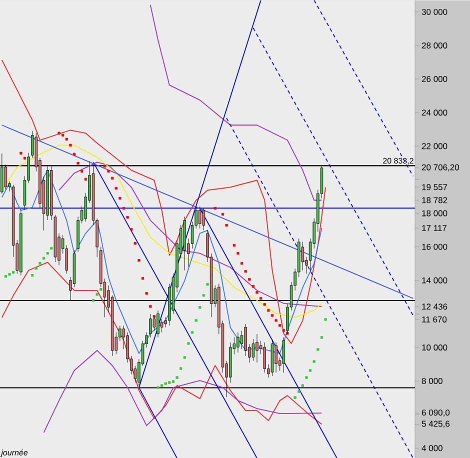 Image resolution: width=470 pixels, height=458 pixels. I want to click on y-tick-label: 5 425,6, so click(436, 424).